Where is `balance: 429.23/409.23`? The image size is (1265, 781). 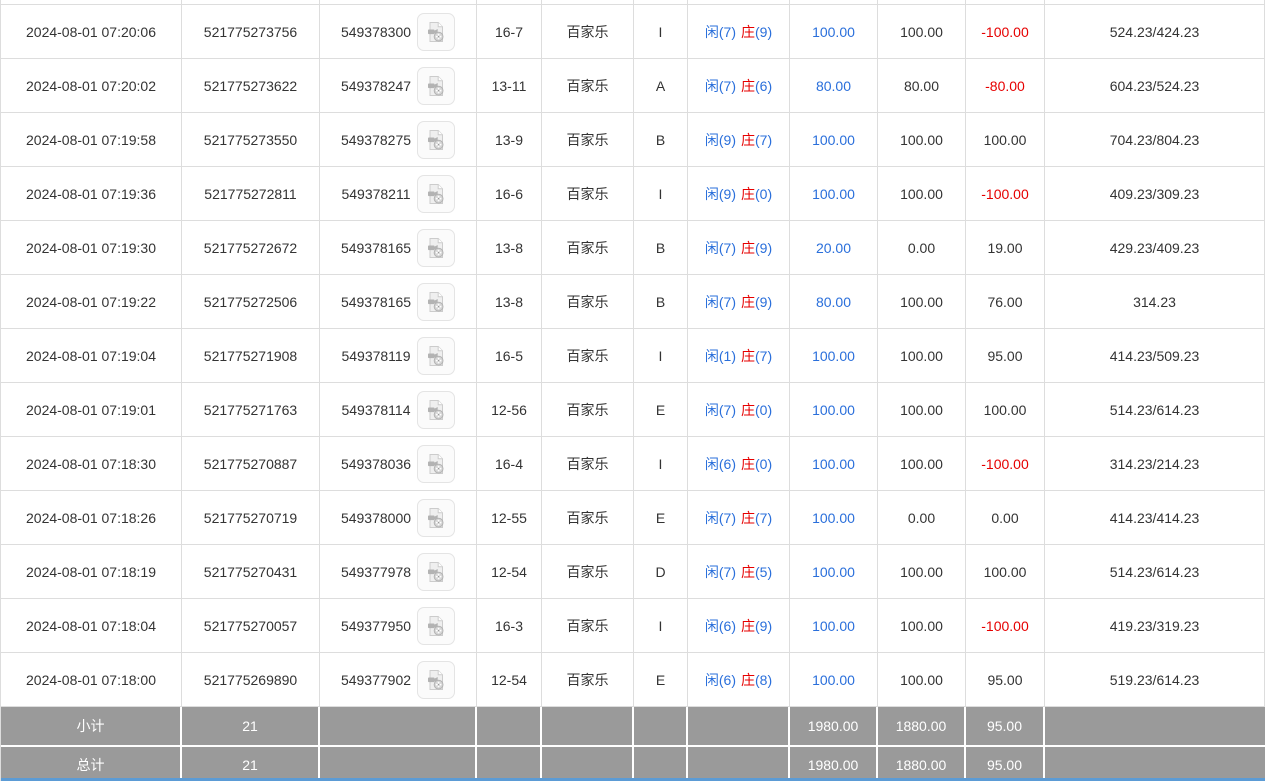 balance: 429.23/409.23 is located at coordinates (1155, 247).